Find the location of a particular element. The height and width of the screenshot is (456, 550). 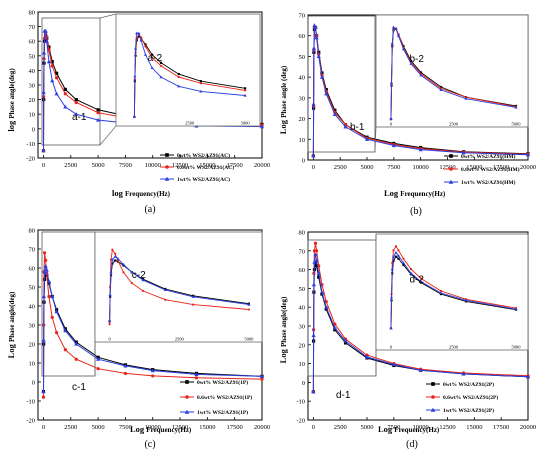

x-axis-label-text: Frequency(Hz) is located at coordinates (417, 430).